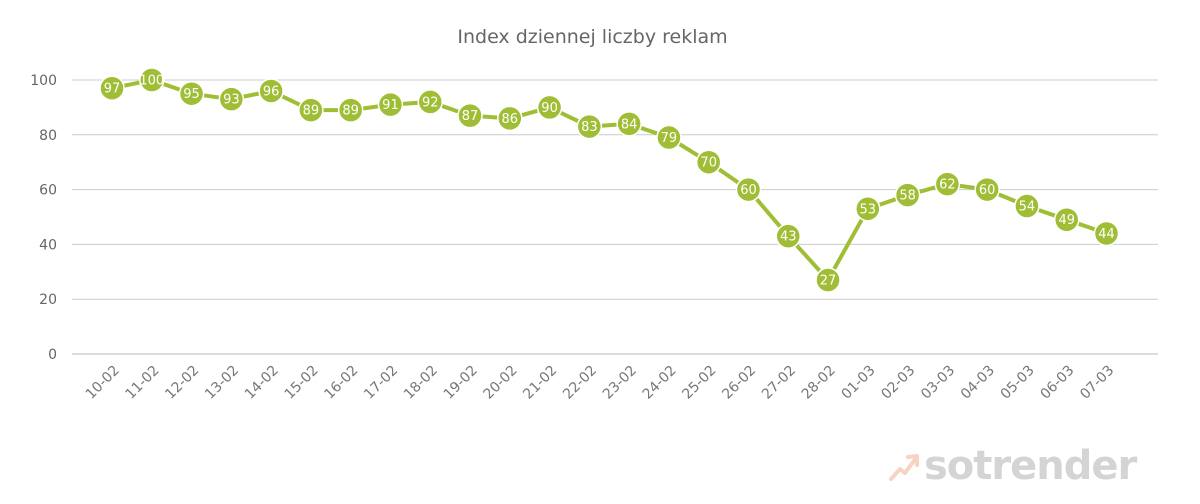 This screenshot has height=504, width=1200. I want to click on data-label: 44, so click(1106, 234).